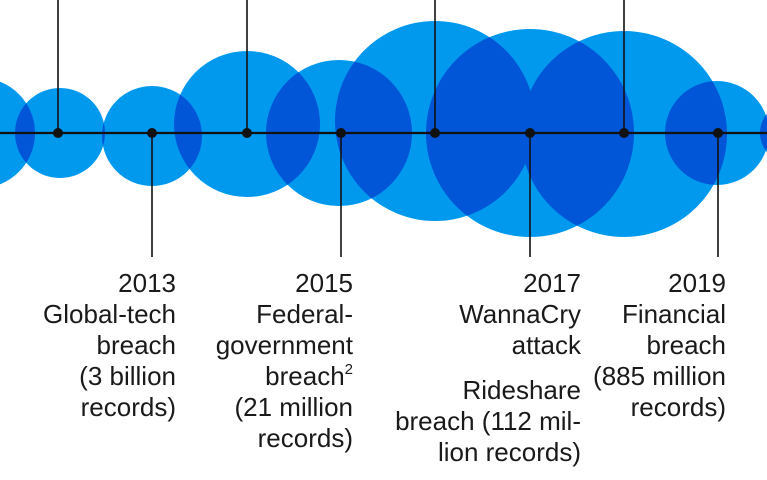  What do you see at coordinates (294, 407) in the screenshot?
I see `event-2015-line-4: (21 million` at bounding box center [294, 407].